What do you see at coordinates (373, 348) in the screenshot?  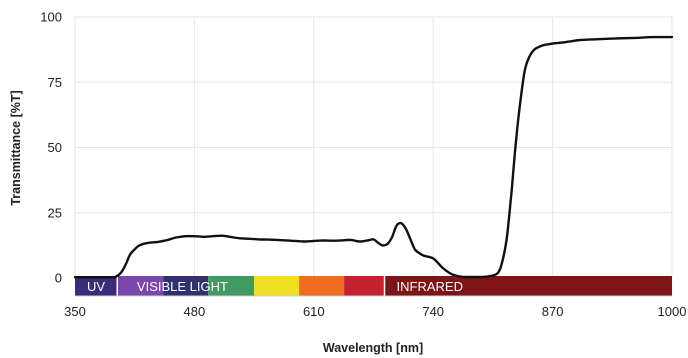 I see `x-axis-title: Wavelength [nm]` at bounding box center [373, 348].